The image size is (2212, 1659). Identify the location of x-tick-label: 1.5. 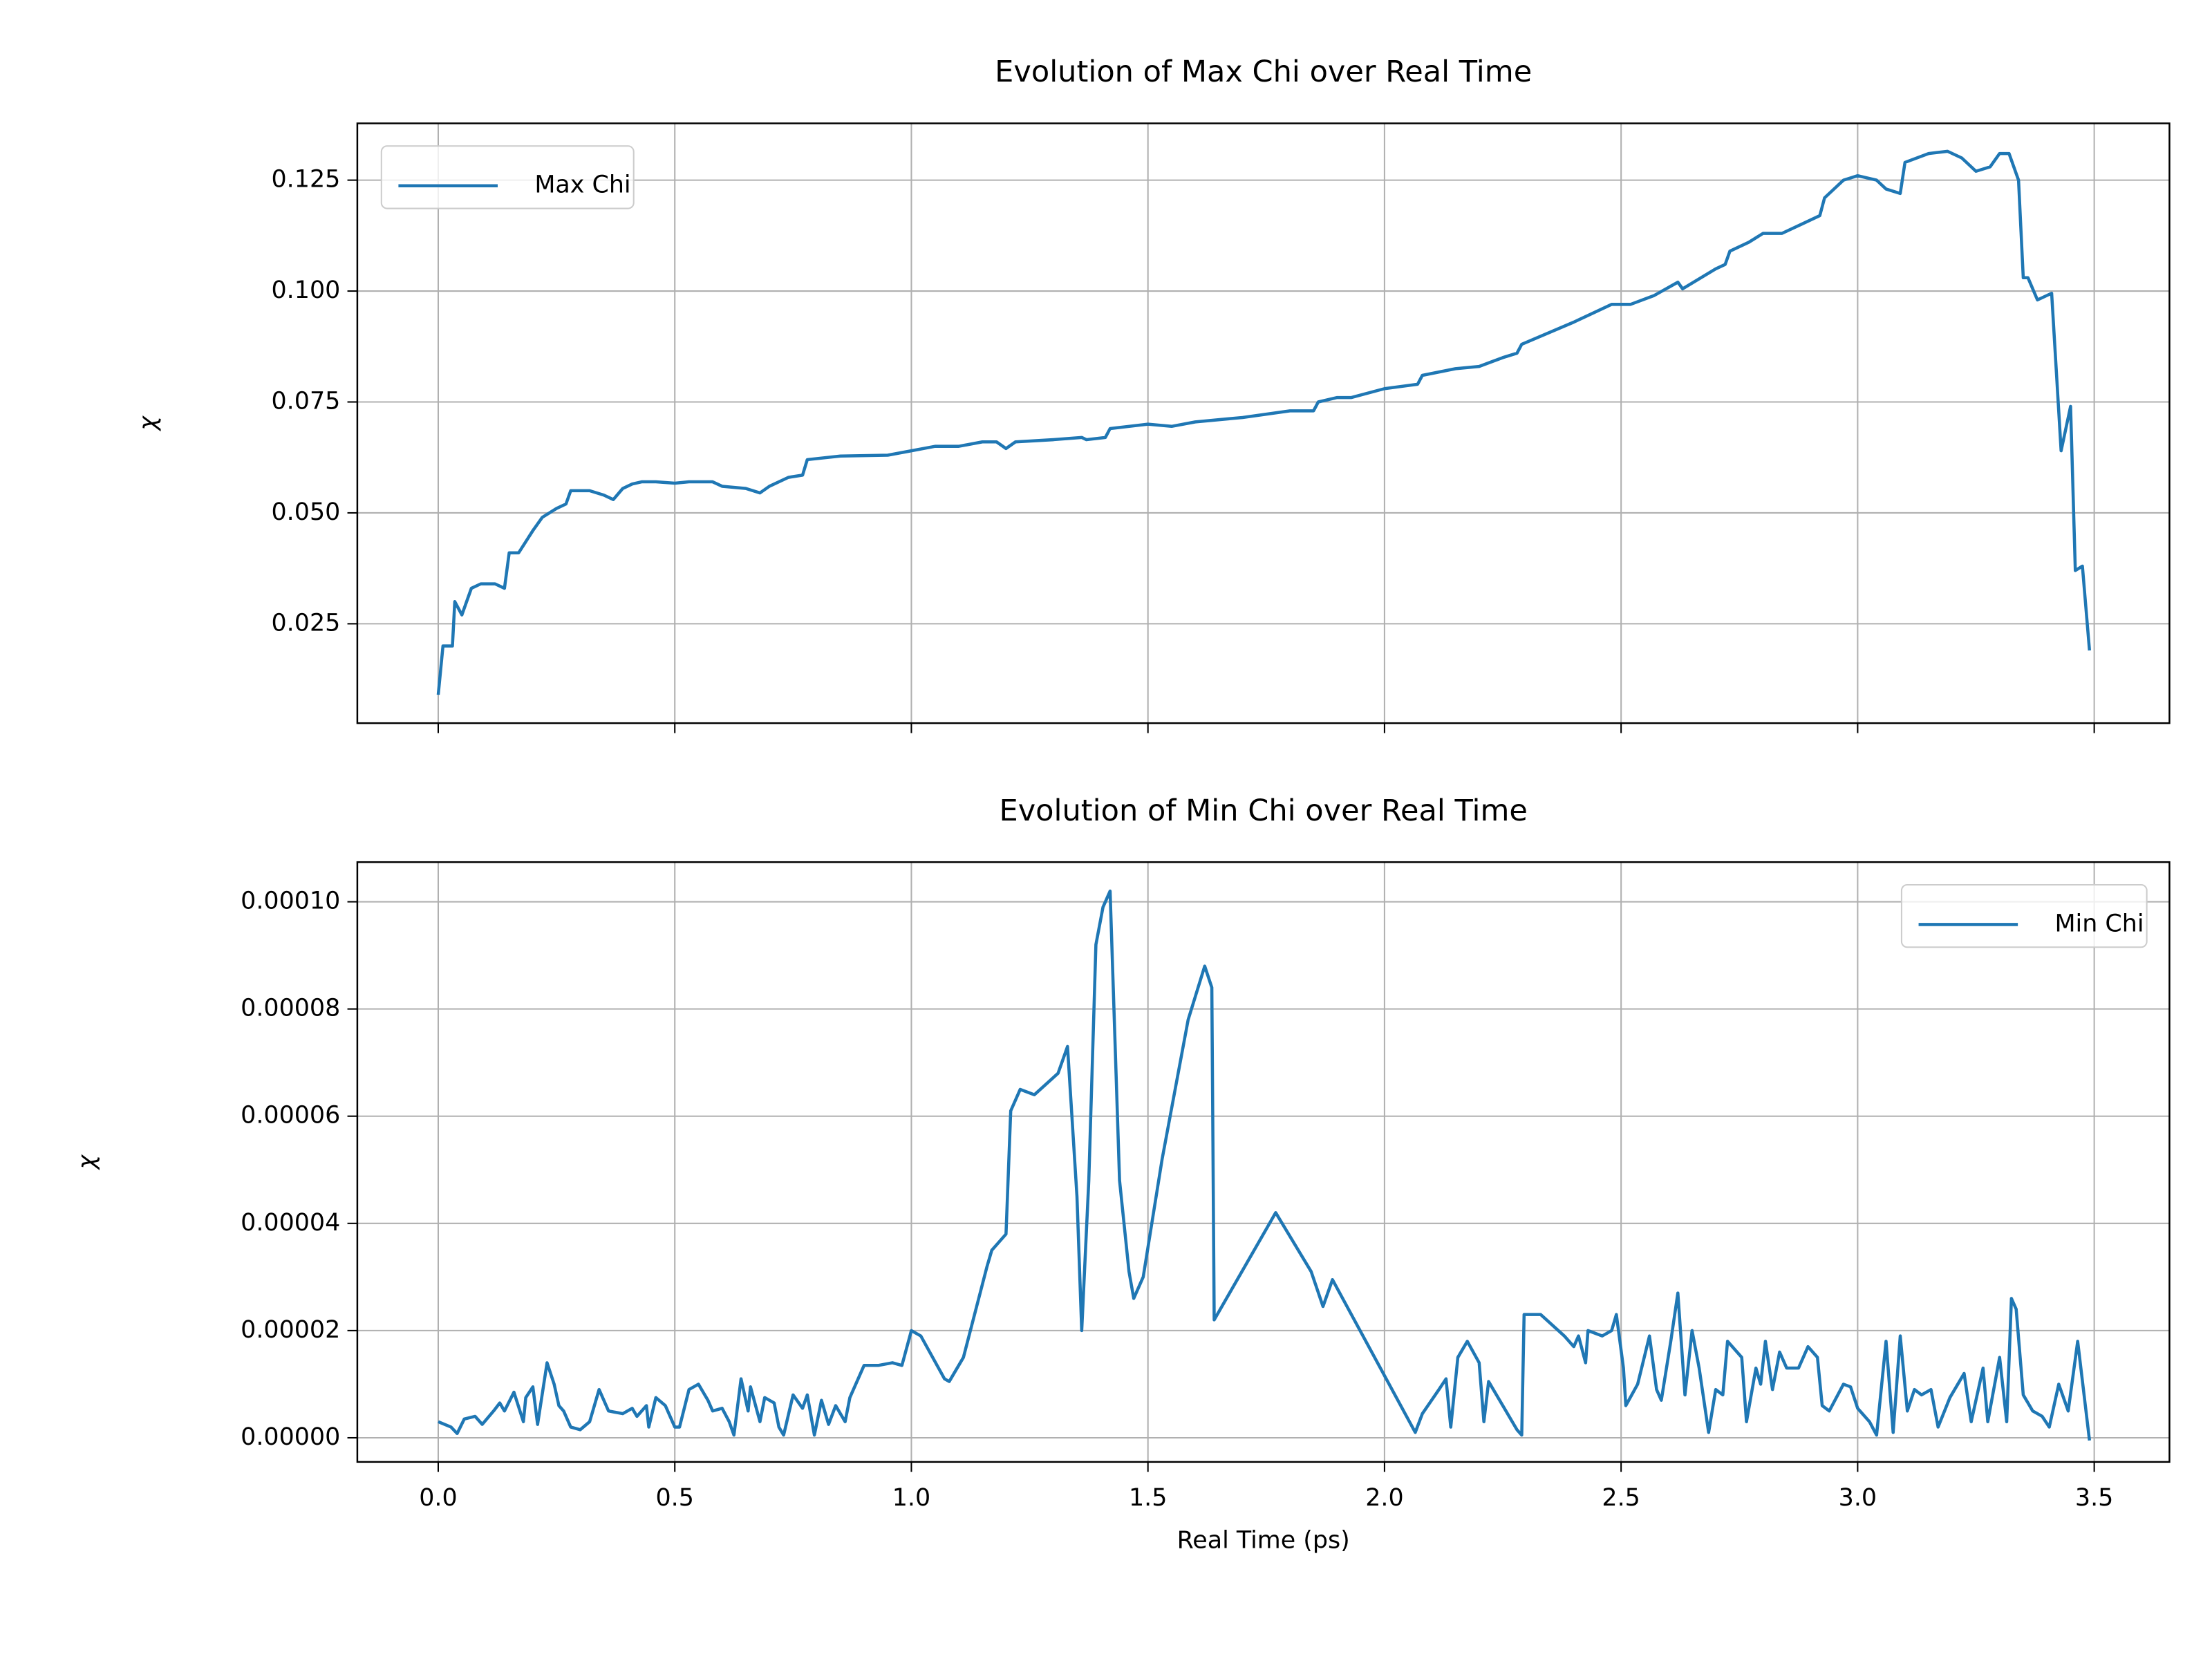
(1148, 1498).